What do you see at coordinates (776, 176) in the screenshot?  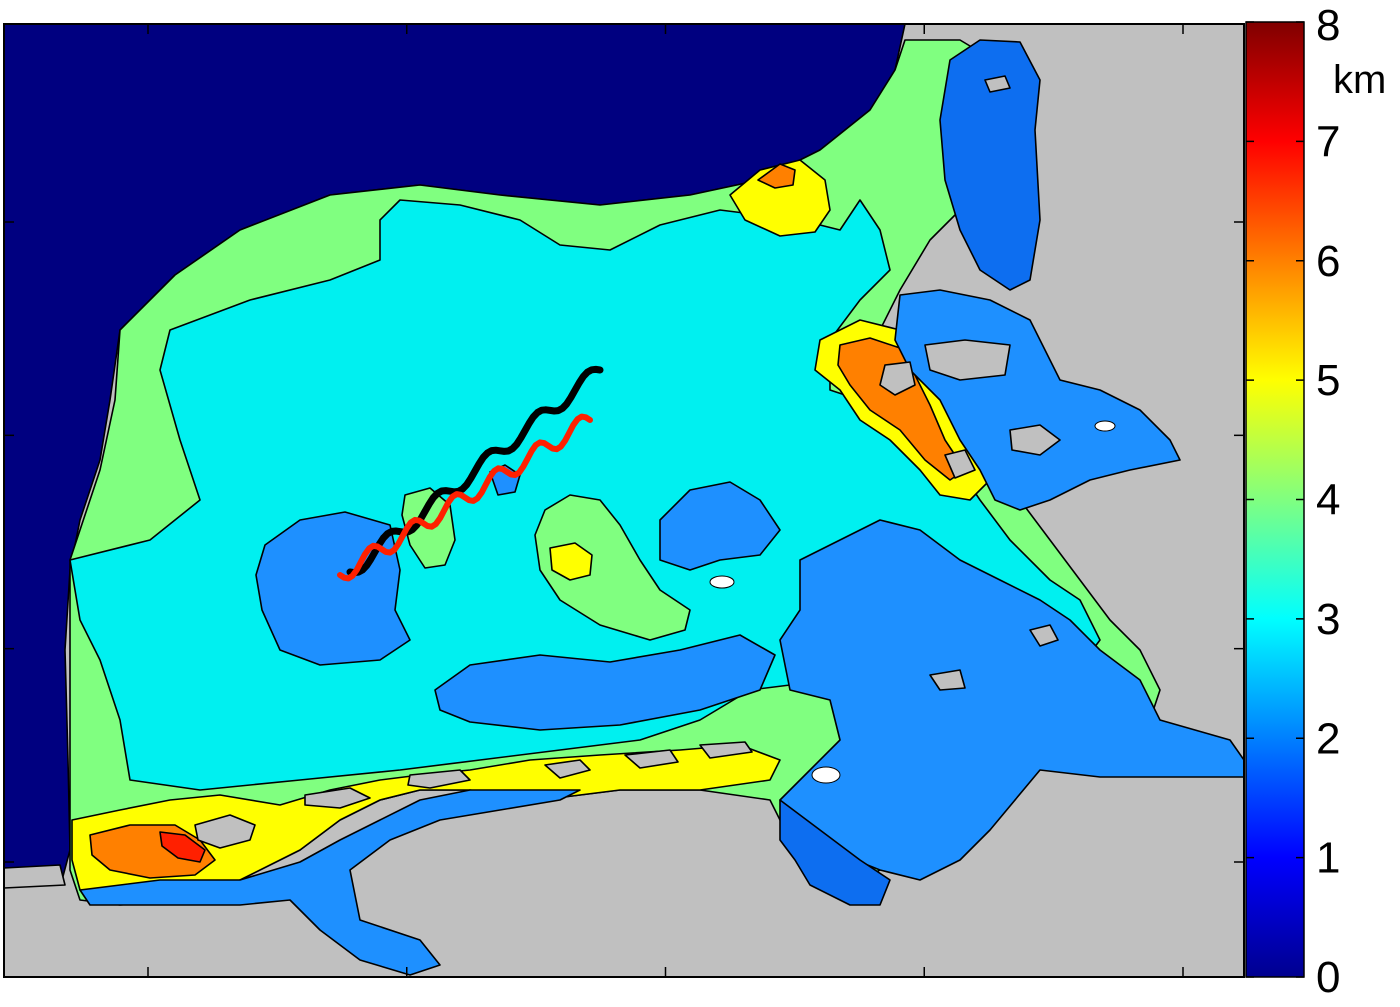 I see `field-region-orange-ne` at bounding box center [776, 176].